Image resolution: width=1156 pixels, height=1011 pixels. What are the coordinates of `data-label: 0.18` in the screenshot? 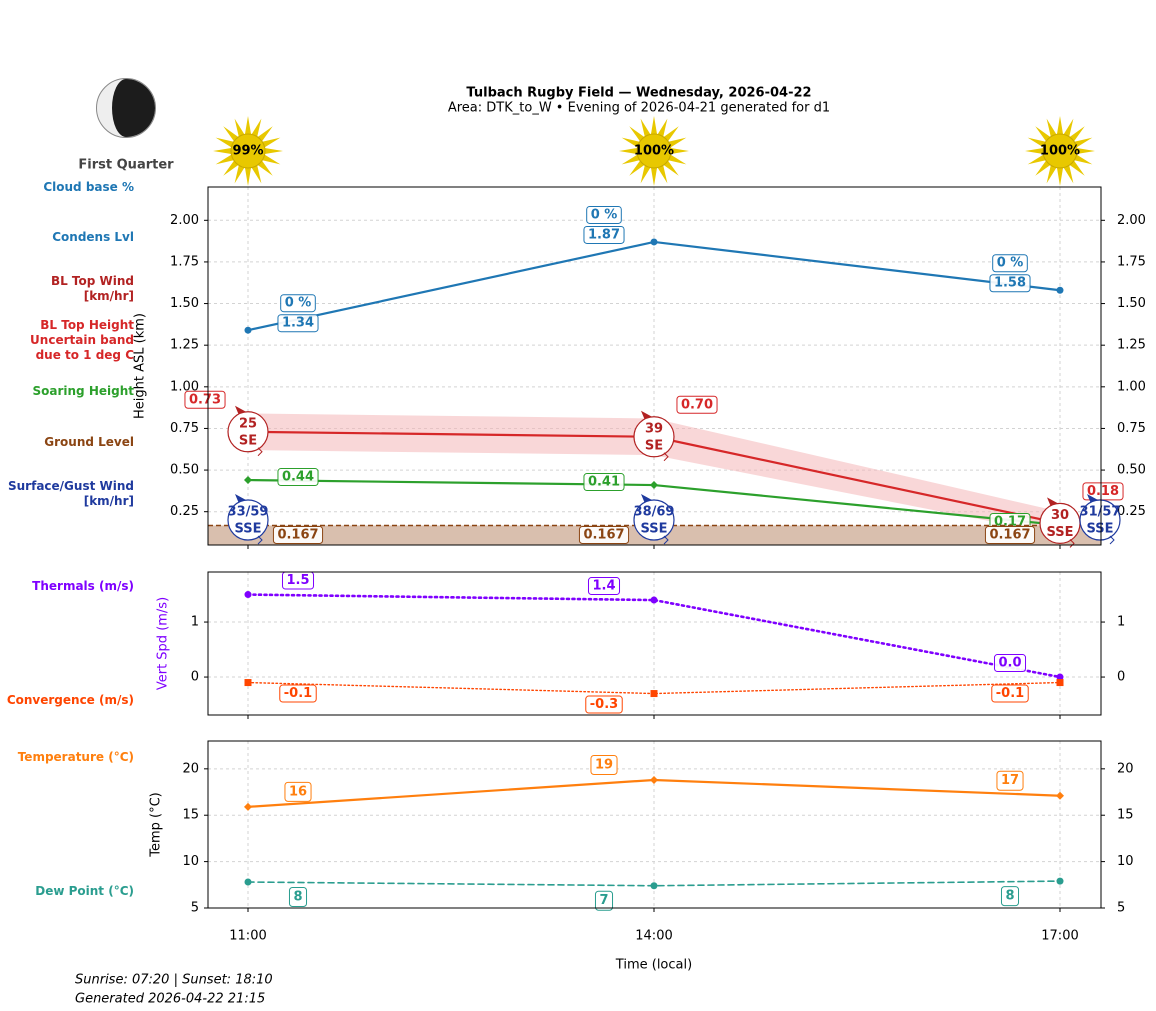 It's located at (1103, 491).